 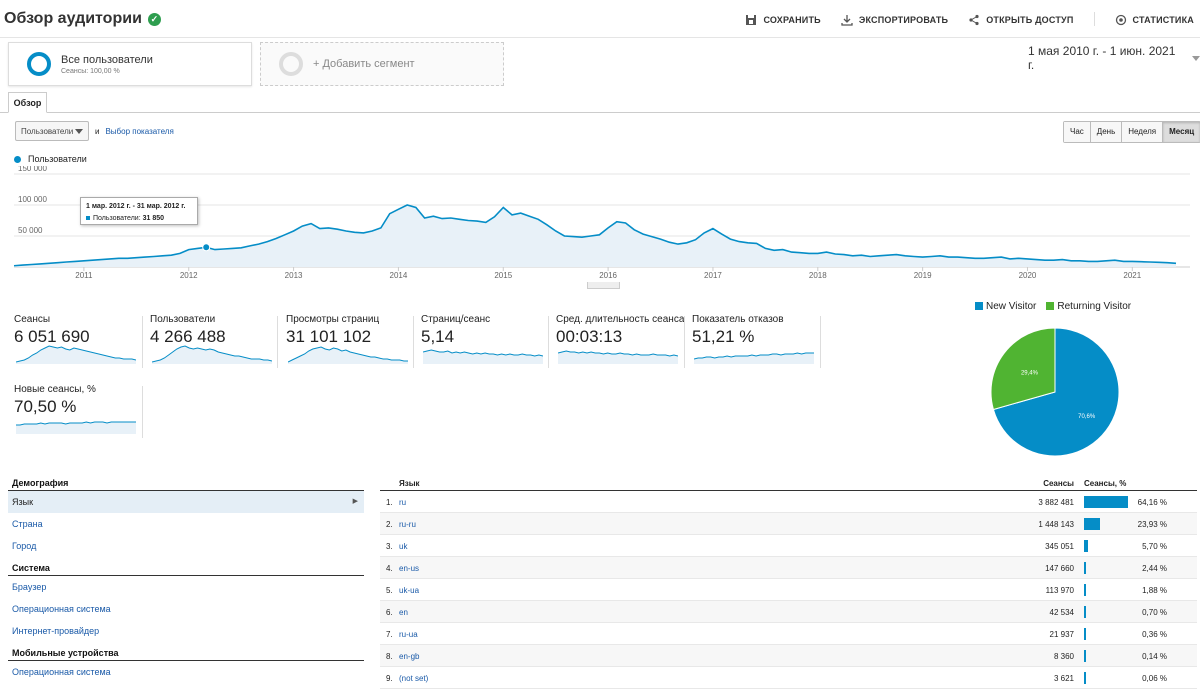 What do you see at coordinates (1154, 656) in the screenshot?
I see `row-sessions-pct: 0,14 %` at bounding box center [1154, 656].